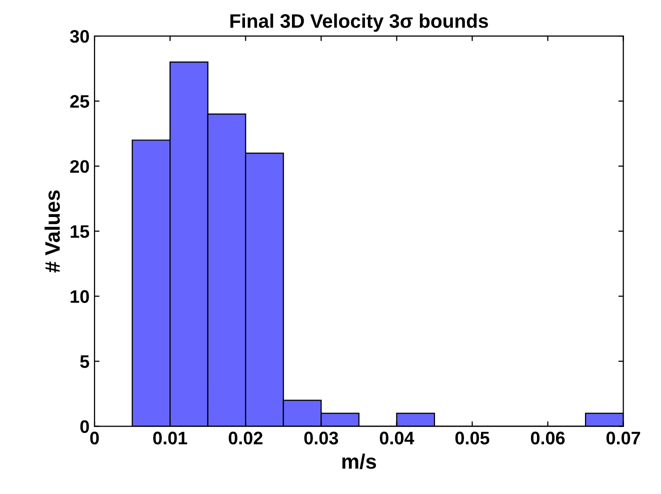 The height and width of the screenshot is (494, 661). I want to click on x-tick-label: 0.05, so click(472, 438).